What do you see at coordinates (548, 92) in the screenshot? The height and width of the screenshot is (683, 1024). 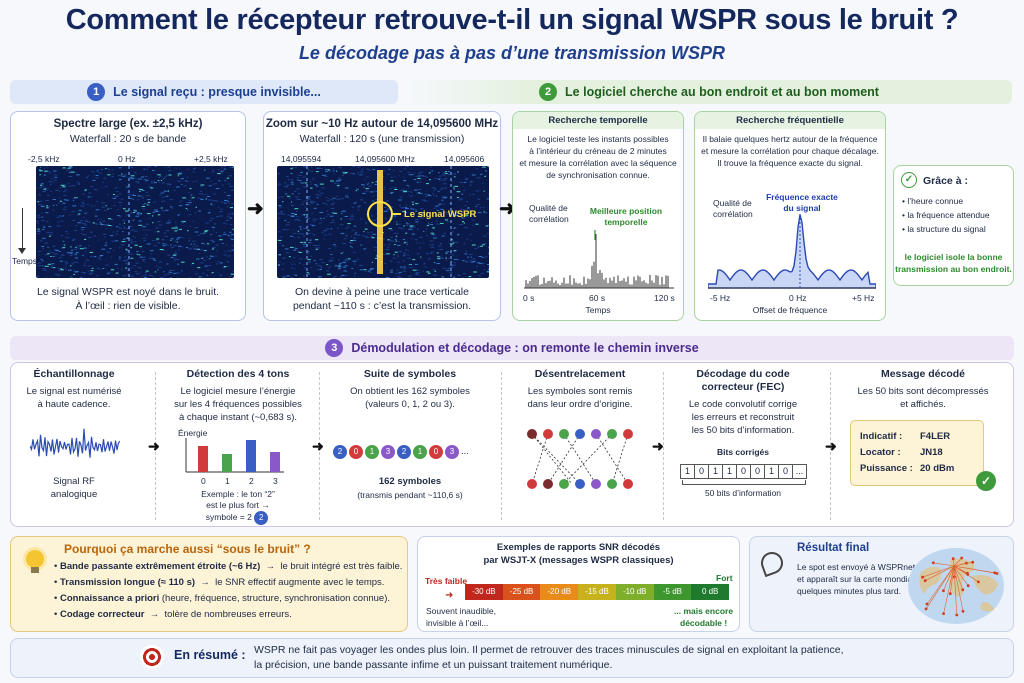 I see `section-2-number: 2` at bounding box center [548, 92].